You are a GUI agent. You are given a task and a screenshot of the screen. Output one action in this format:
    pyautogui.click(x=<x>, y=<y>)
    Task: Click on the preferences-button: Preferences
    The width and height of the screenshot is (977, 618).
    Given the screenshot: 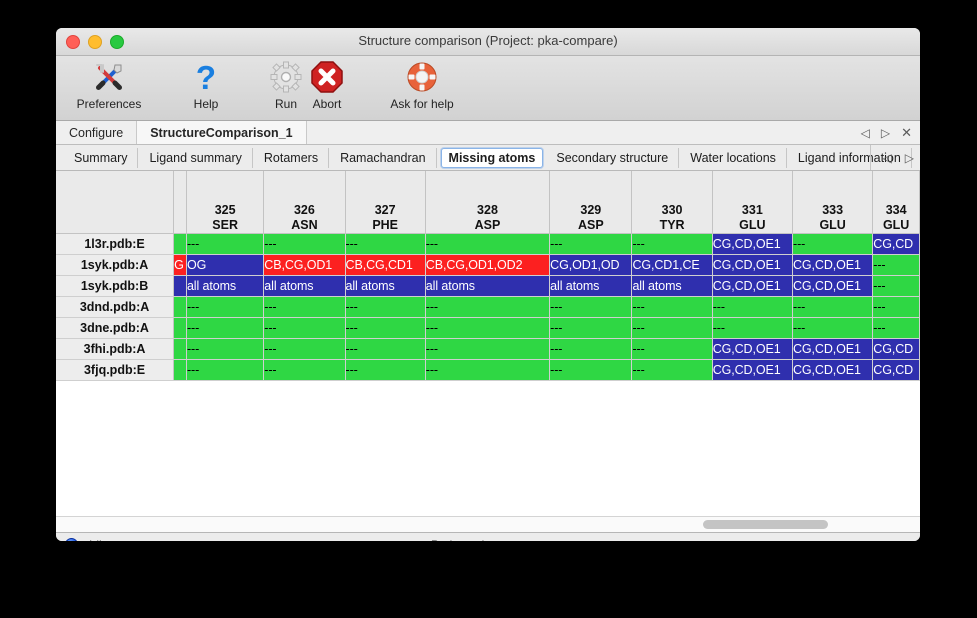 What is the action you would take?
    pyautogui.click(x=109, y=84)
    